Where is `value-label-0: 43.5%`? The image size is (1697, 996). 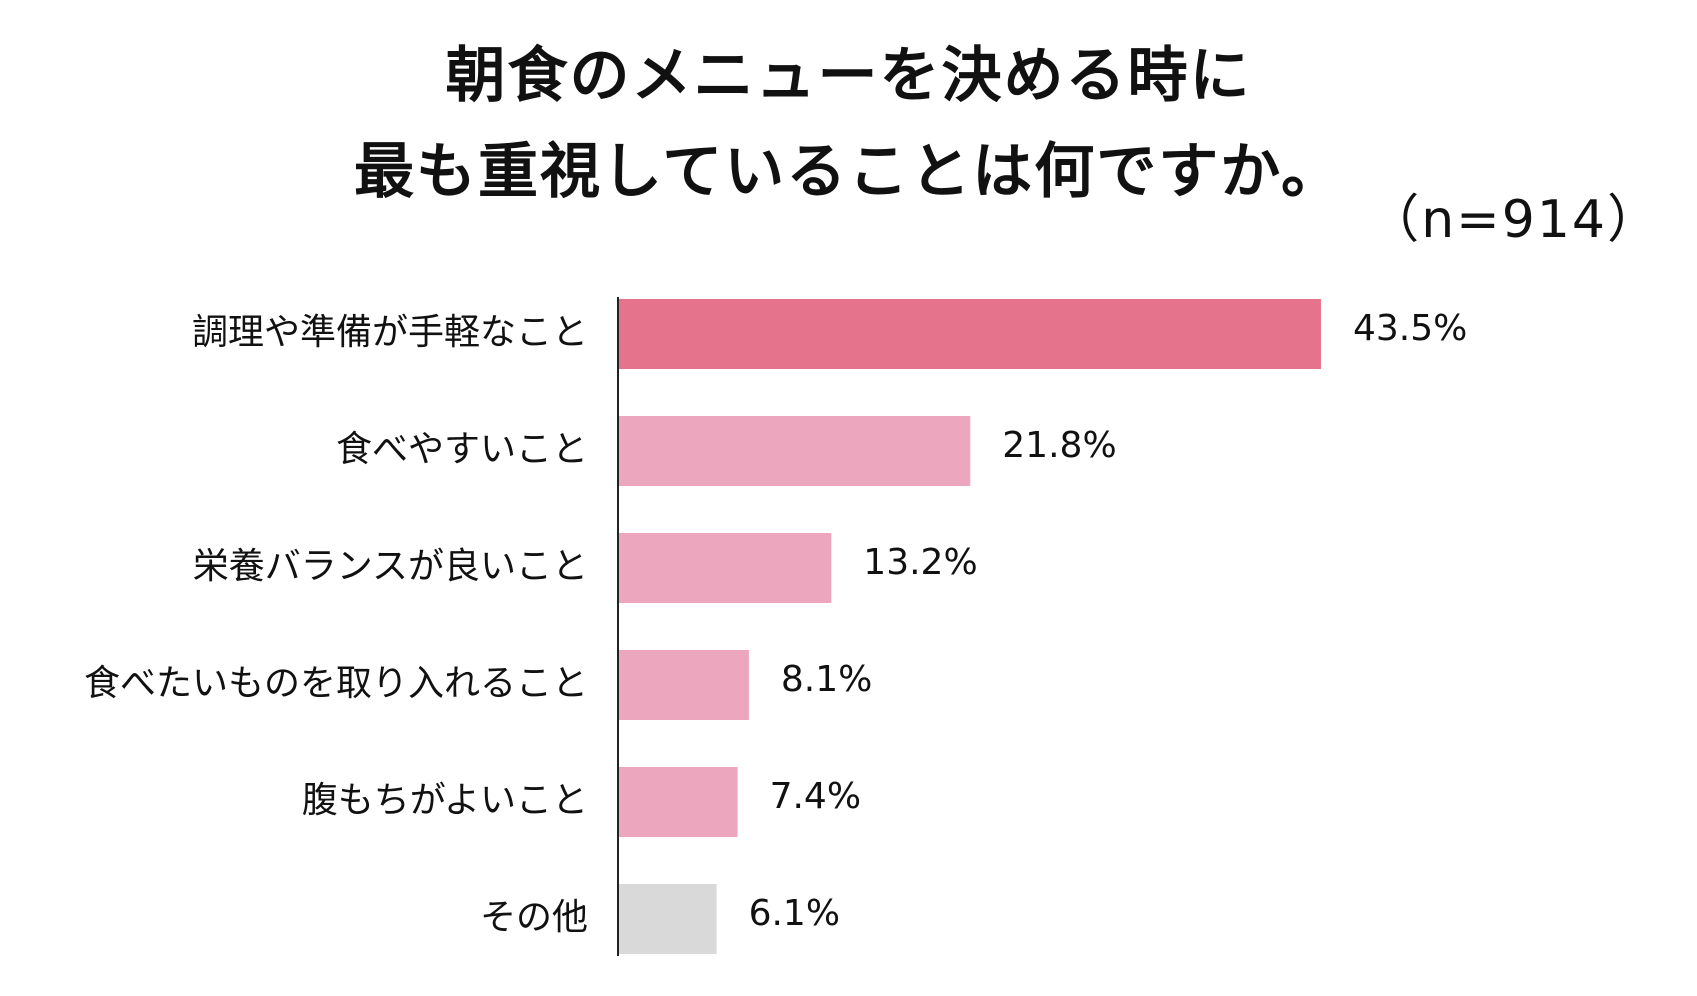 value-label-0: 43.5% is located at coordinates (1410, 328).